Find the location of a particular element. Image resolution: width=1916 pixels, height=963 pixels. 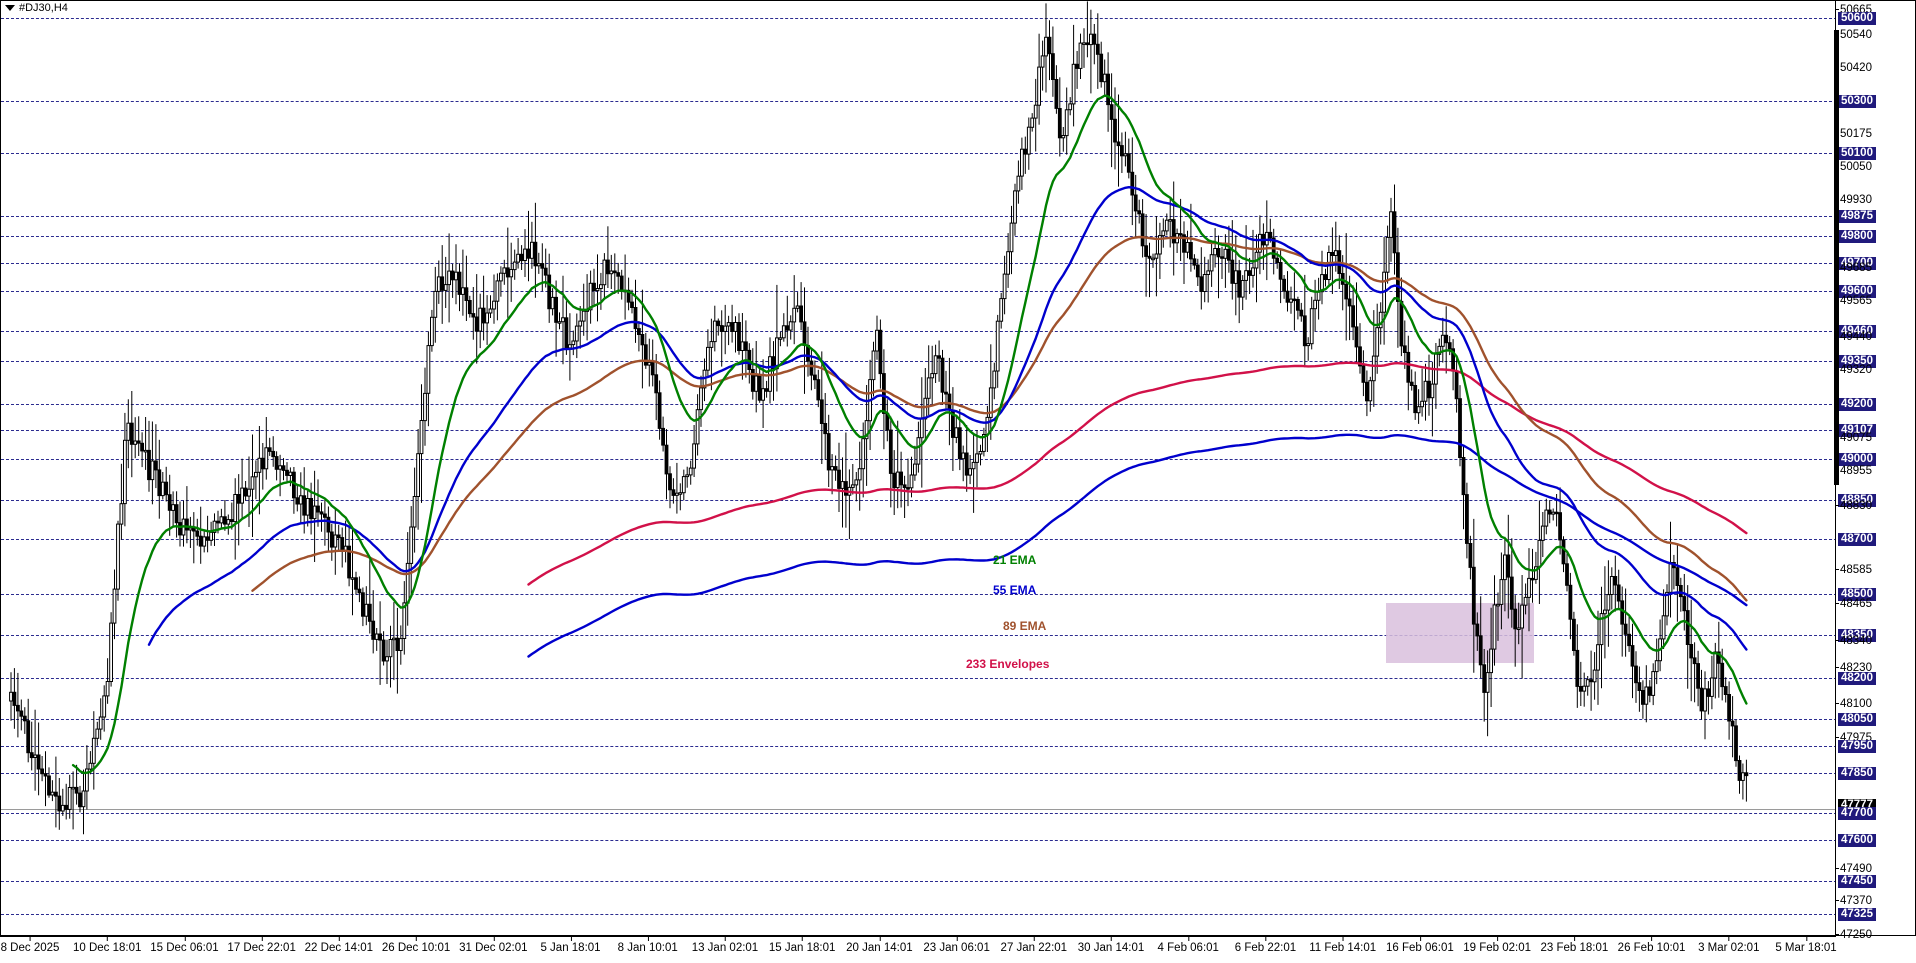

time-axis-tick: 4 Feb 06:01 is located at coordinates (1188, 945).